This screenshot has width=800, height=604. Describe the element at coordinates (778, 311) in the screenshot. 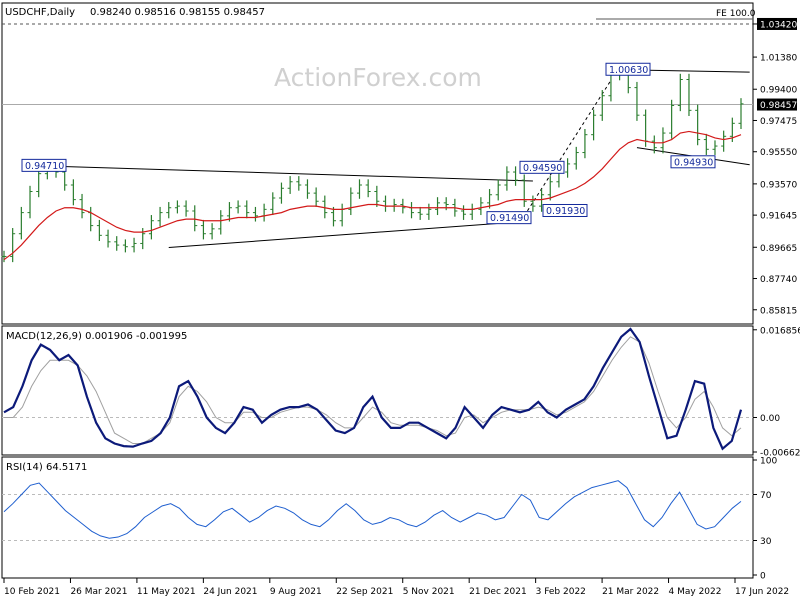

I see `price-tick-label: 0.85815` at that location.